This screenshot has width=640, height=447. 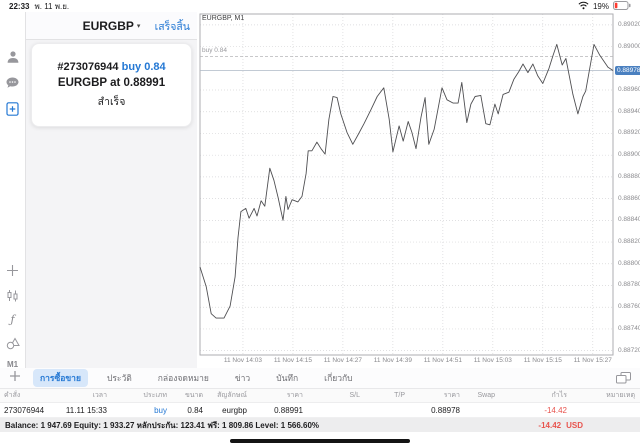 What do you see at coordinates (13, 190) in the screenshot?
I see `chart-toolbar: ƒ M1` at bounding box center [13, 190].